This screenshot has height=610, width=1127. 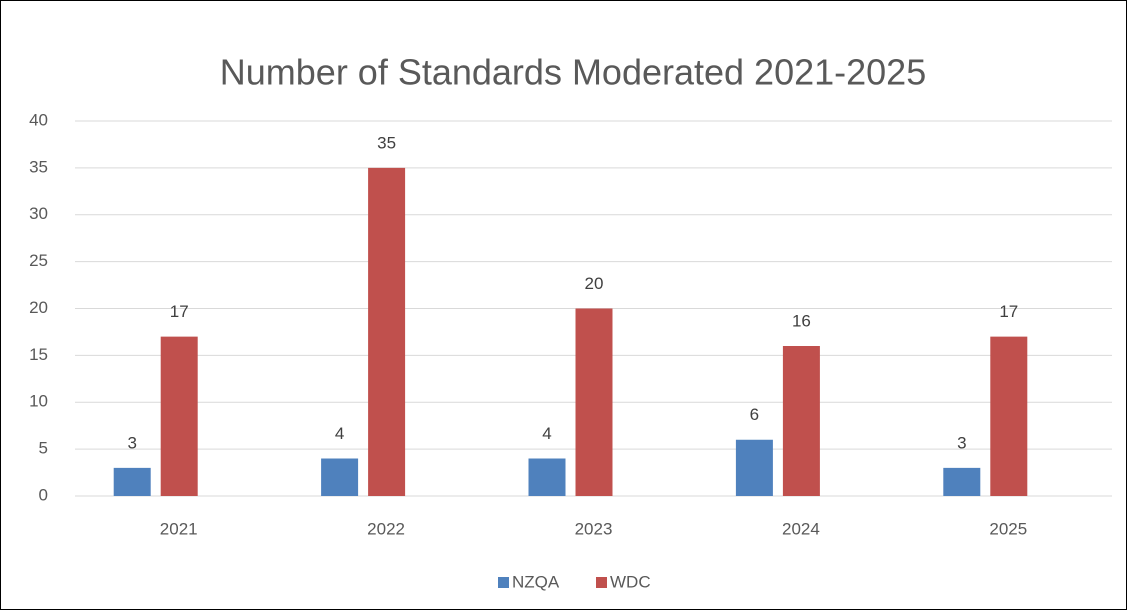 What do you see at coordinates (801, 528) in the screenshot?
I see `x-tick-label: 2024` at bounding box center [801, 528].